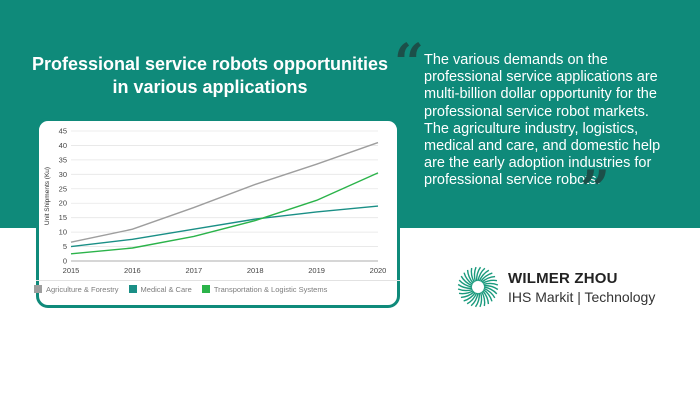 This screenshot has width=700, height=400. Describe the element at coordinates (63, 203) in the screenshot. I see `y-tick-label: 20` at that location.